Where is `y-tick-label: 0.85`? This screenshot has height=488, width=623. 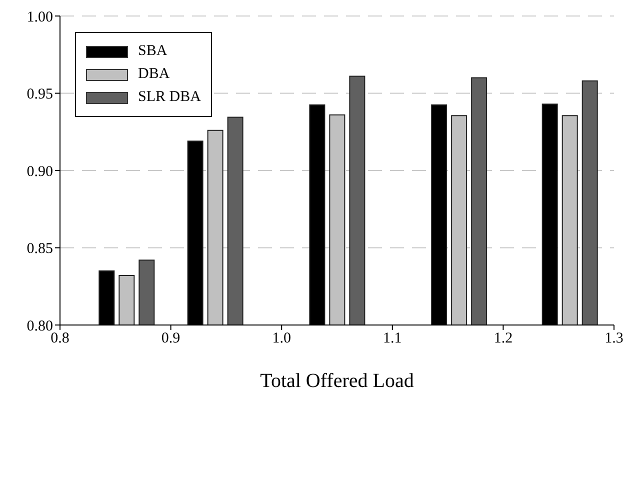 y-tick-label: 0.85 is located at coordinates (39, 249).